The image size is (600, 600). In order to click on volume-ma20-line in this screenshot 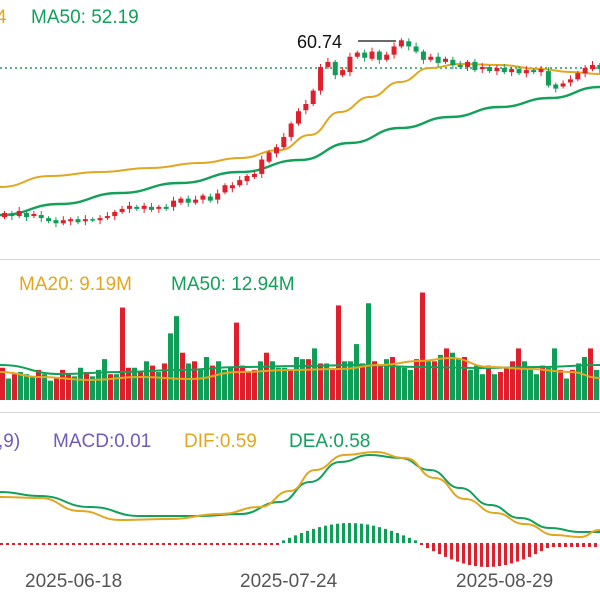, I will do `click(300, 369)`.